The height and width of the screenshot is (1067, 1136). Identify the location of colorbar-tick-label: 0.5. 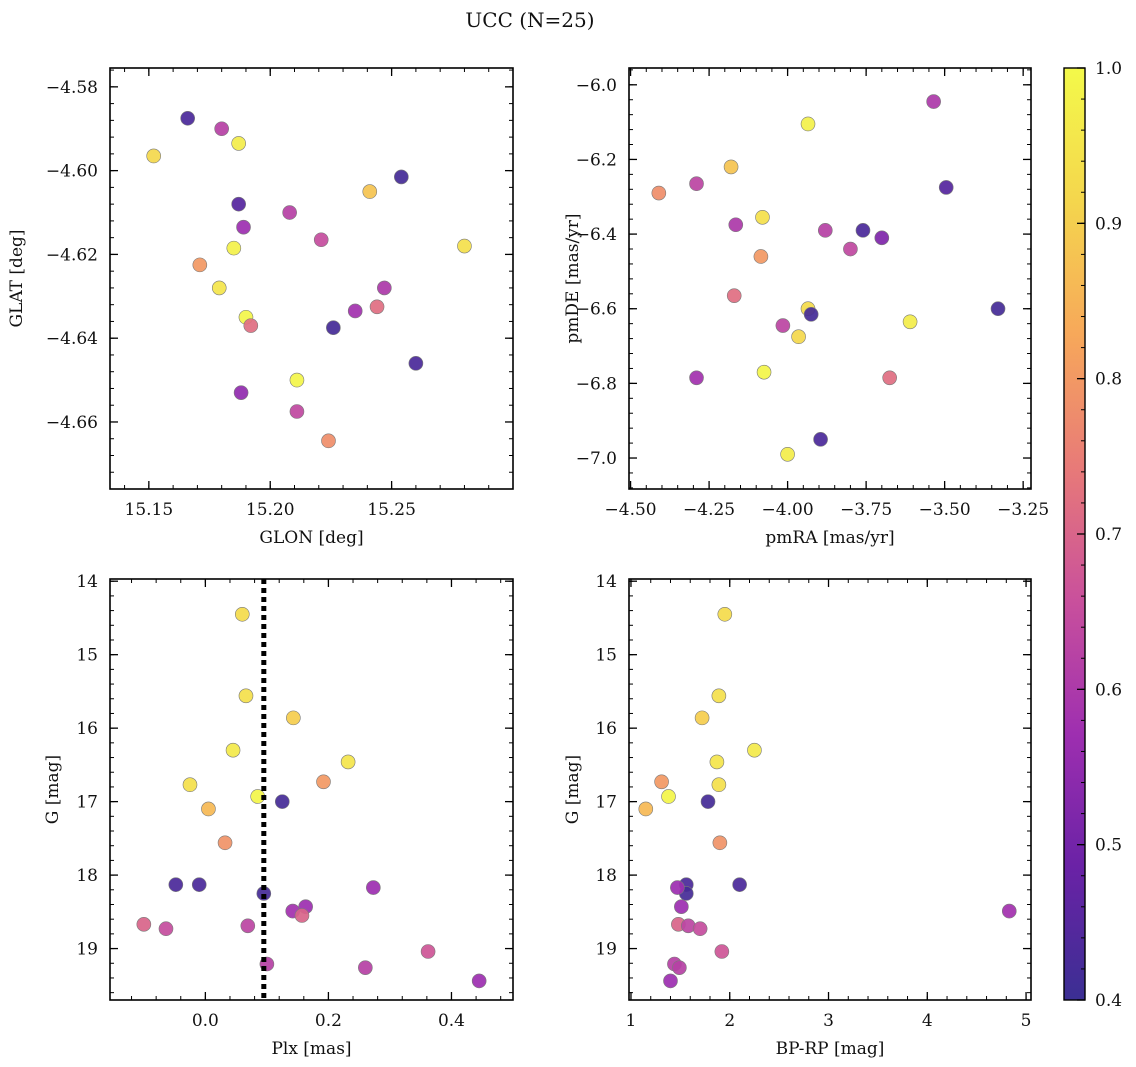
(1108, 846).